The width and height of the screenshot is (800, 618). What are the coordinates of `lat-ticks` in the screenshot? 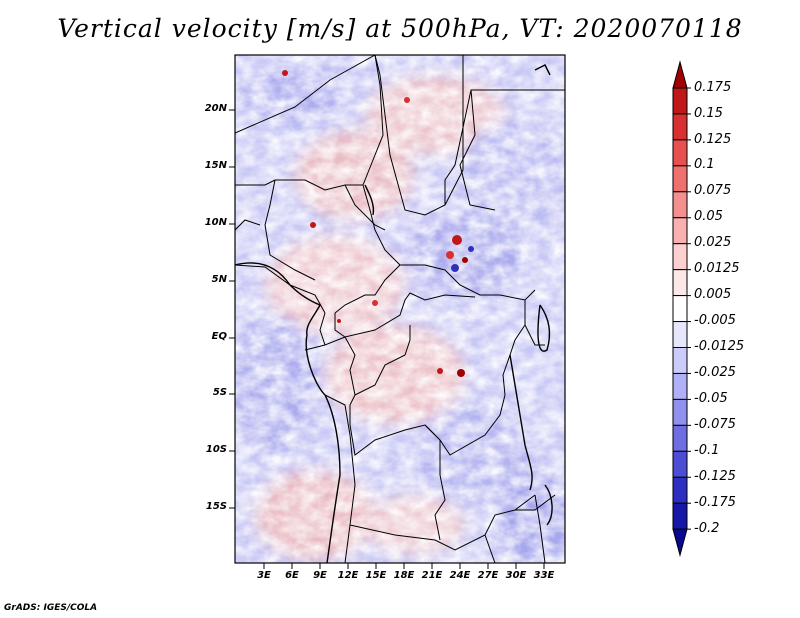 It's located at (232, 309).